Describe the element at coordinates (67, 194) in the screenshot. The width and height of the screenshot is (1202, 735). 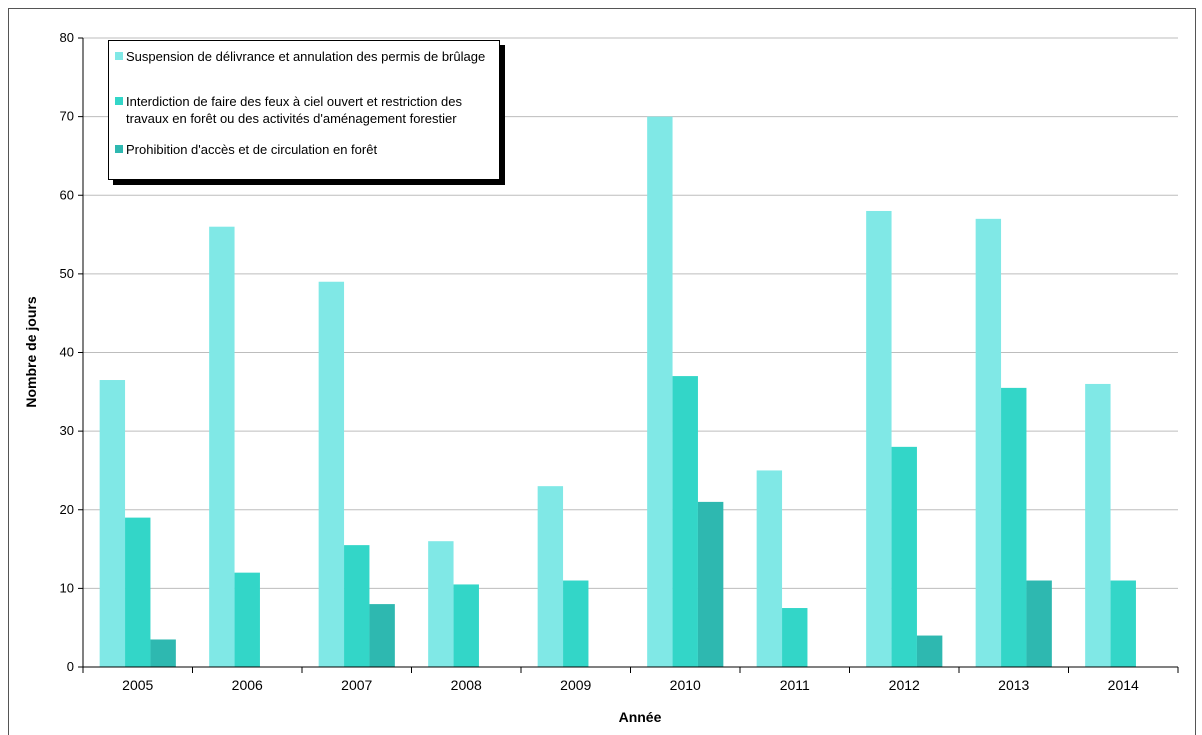
I see `y-tick-label: 60` at that location.